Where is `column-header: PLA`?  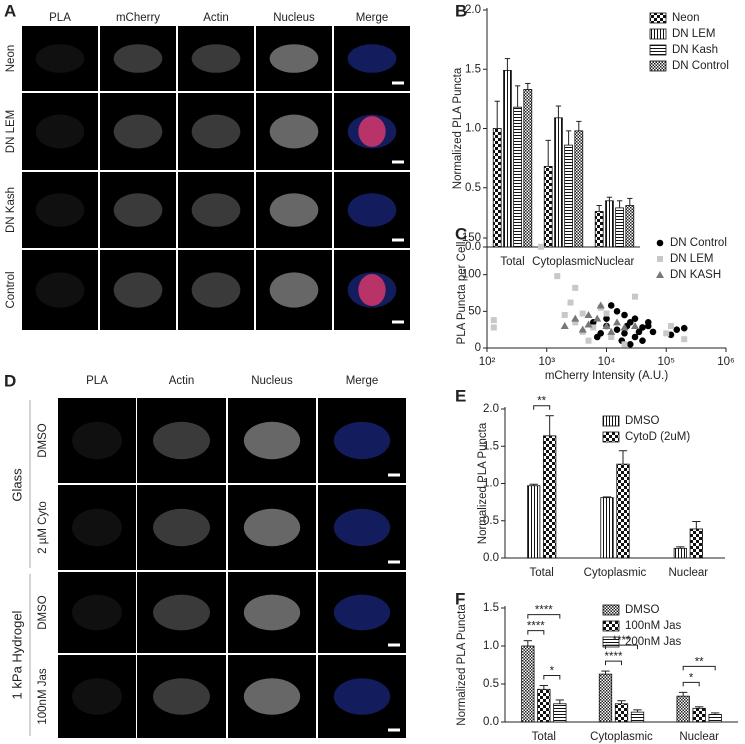
column-header: PLA is located at coordinates (97, 381).